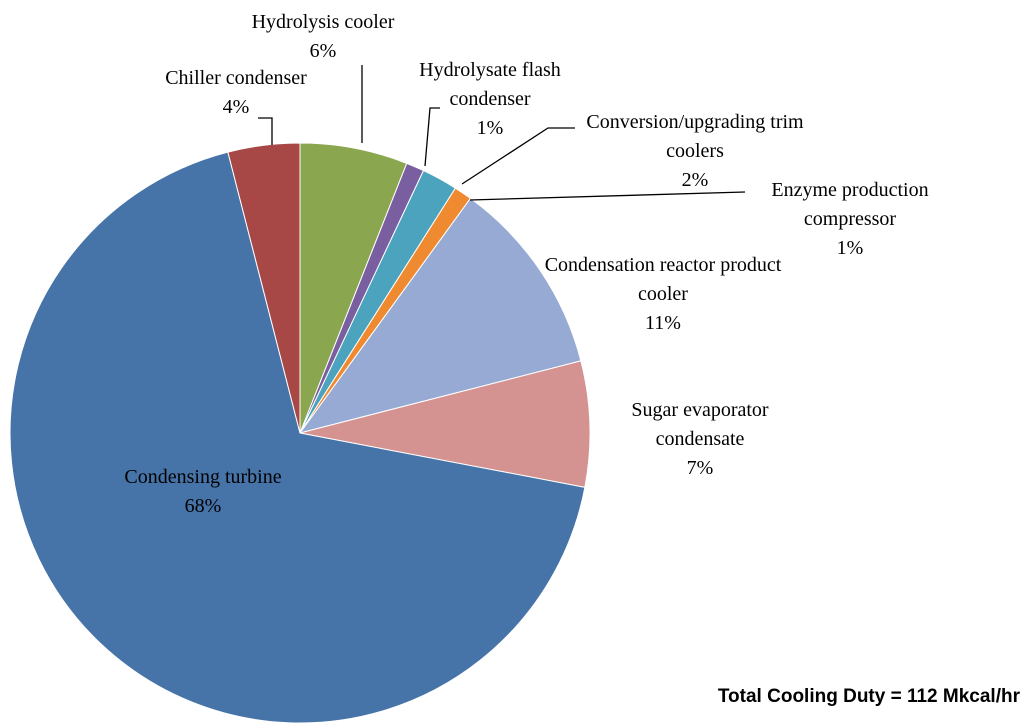 Image resolution: width=1024 pixels, height=728 pixels. What do you see at coordinates (695, 136) in the screenshot?
I see `slice-name: Conversion/upgrading trim coolers` at bounding box center [695, 136].